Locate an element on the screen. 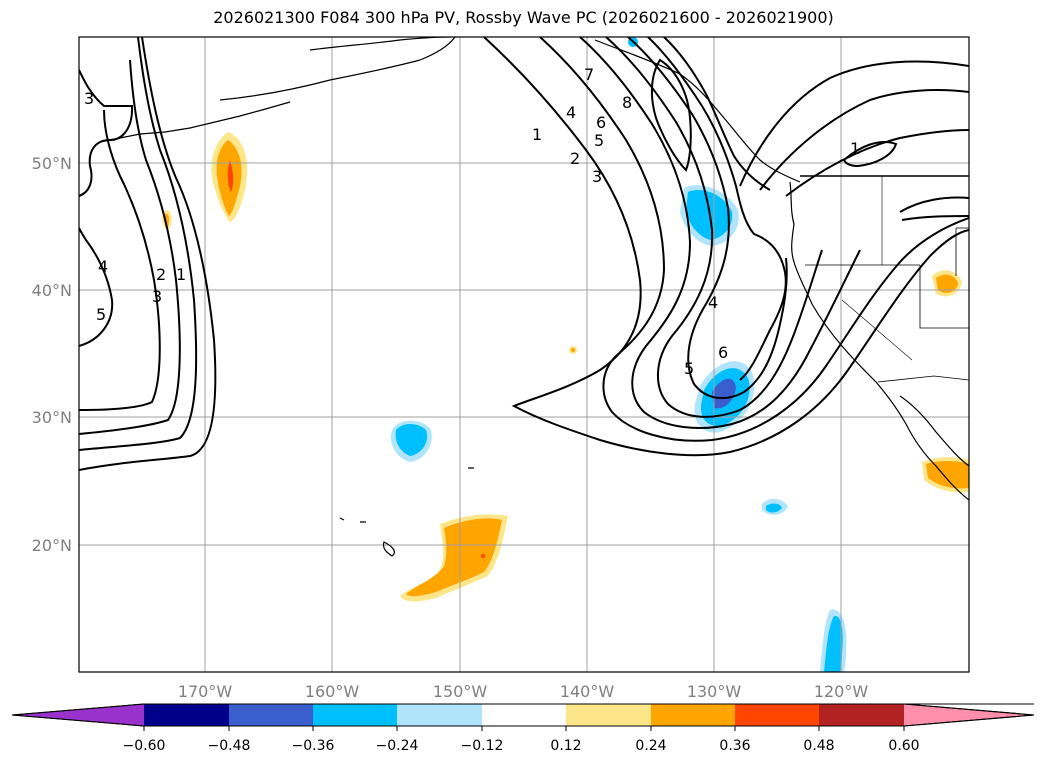  colorbar-tick-label: −0.24 is located at coordinates (397, 746).